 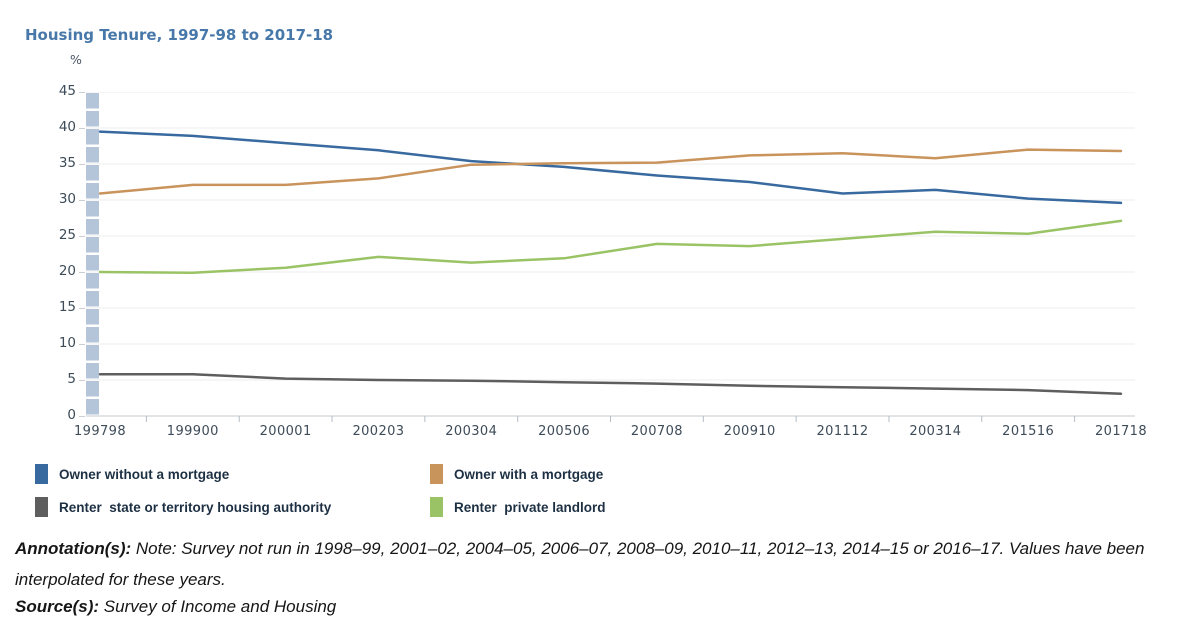 What do you see at coordinates (565, 607) in the screenshot?
I see `source-block: Source(s): Survey of Income and Housing` at bounding box center [565, 607].